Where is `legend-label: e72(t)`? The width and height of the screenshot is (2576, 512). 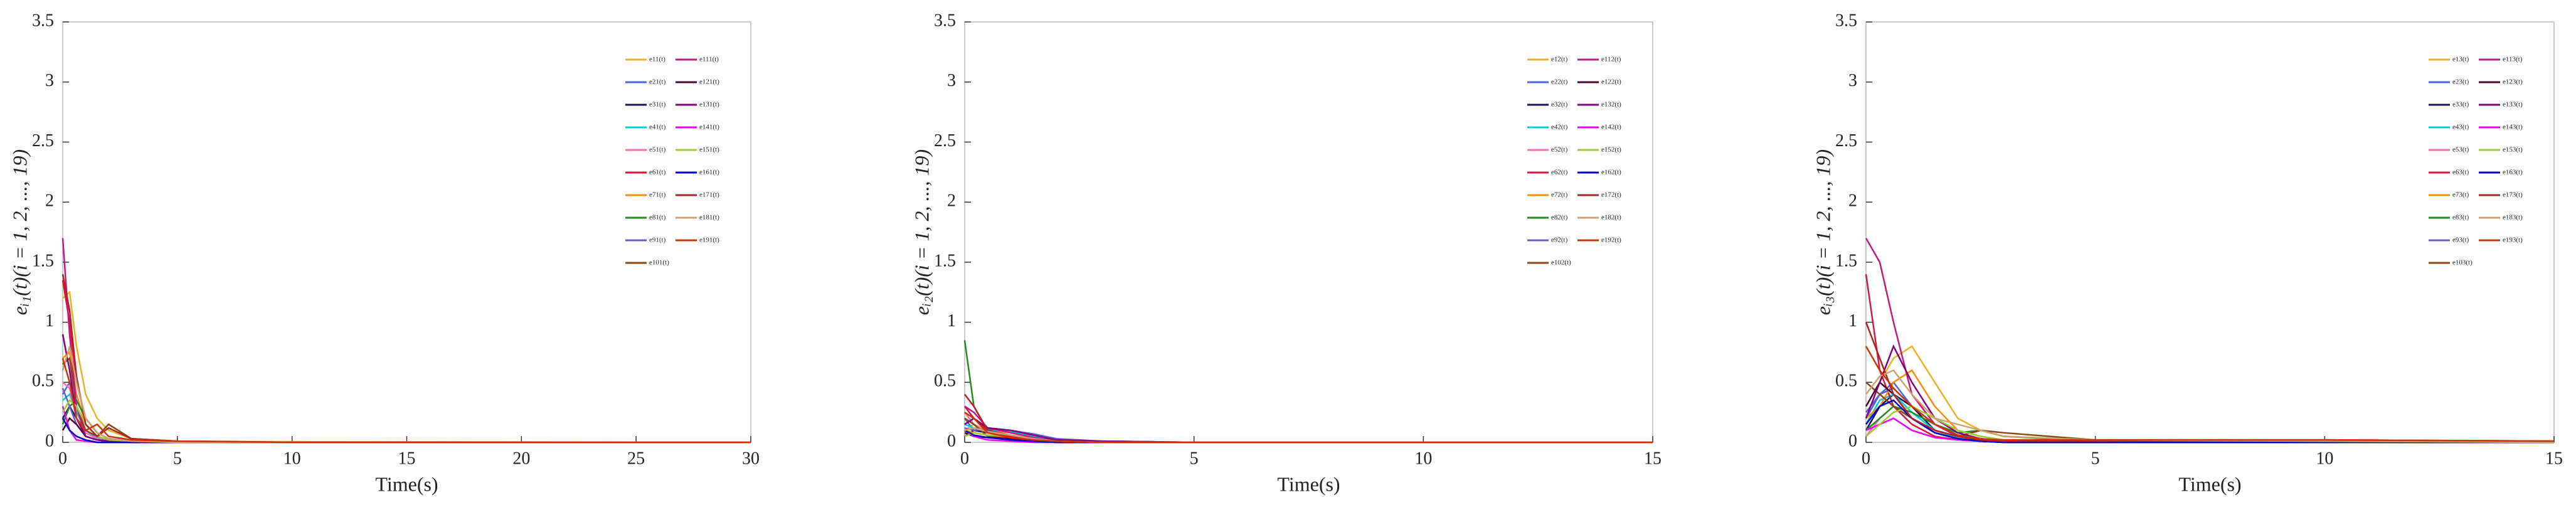
legend-label: e72(t) is located at coordinates (1559, 195).